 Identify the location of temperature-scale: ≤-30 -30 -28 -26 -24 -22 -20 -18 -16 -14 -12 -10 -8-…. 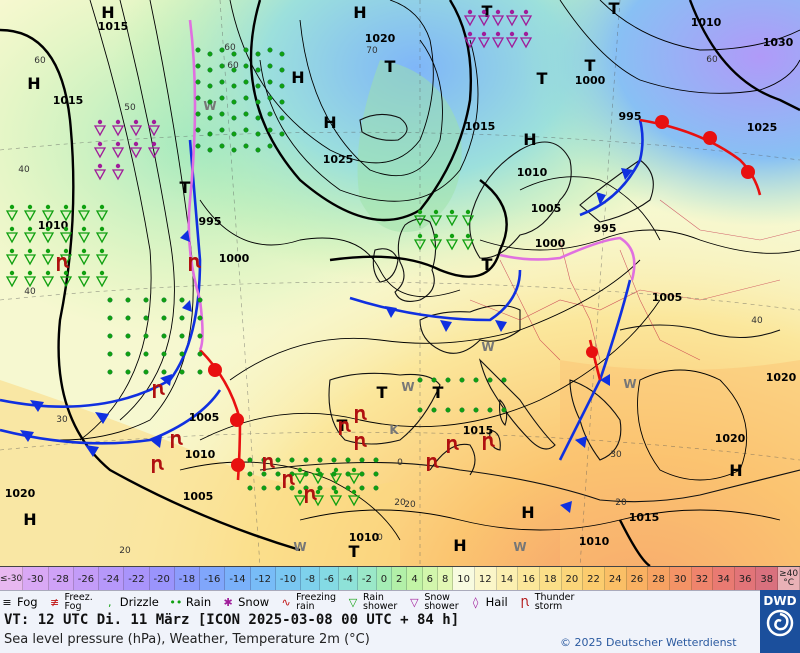
(400, 578).